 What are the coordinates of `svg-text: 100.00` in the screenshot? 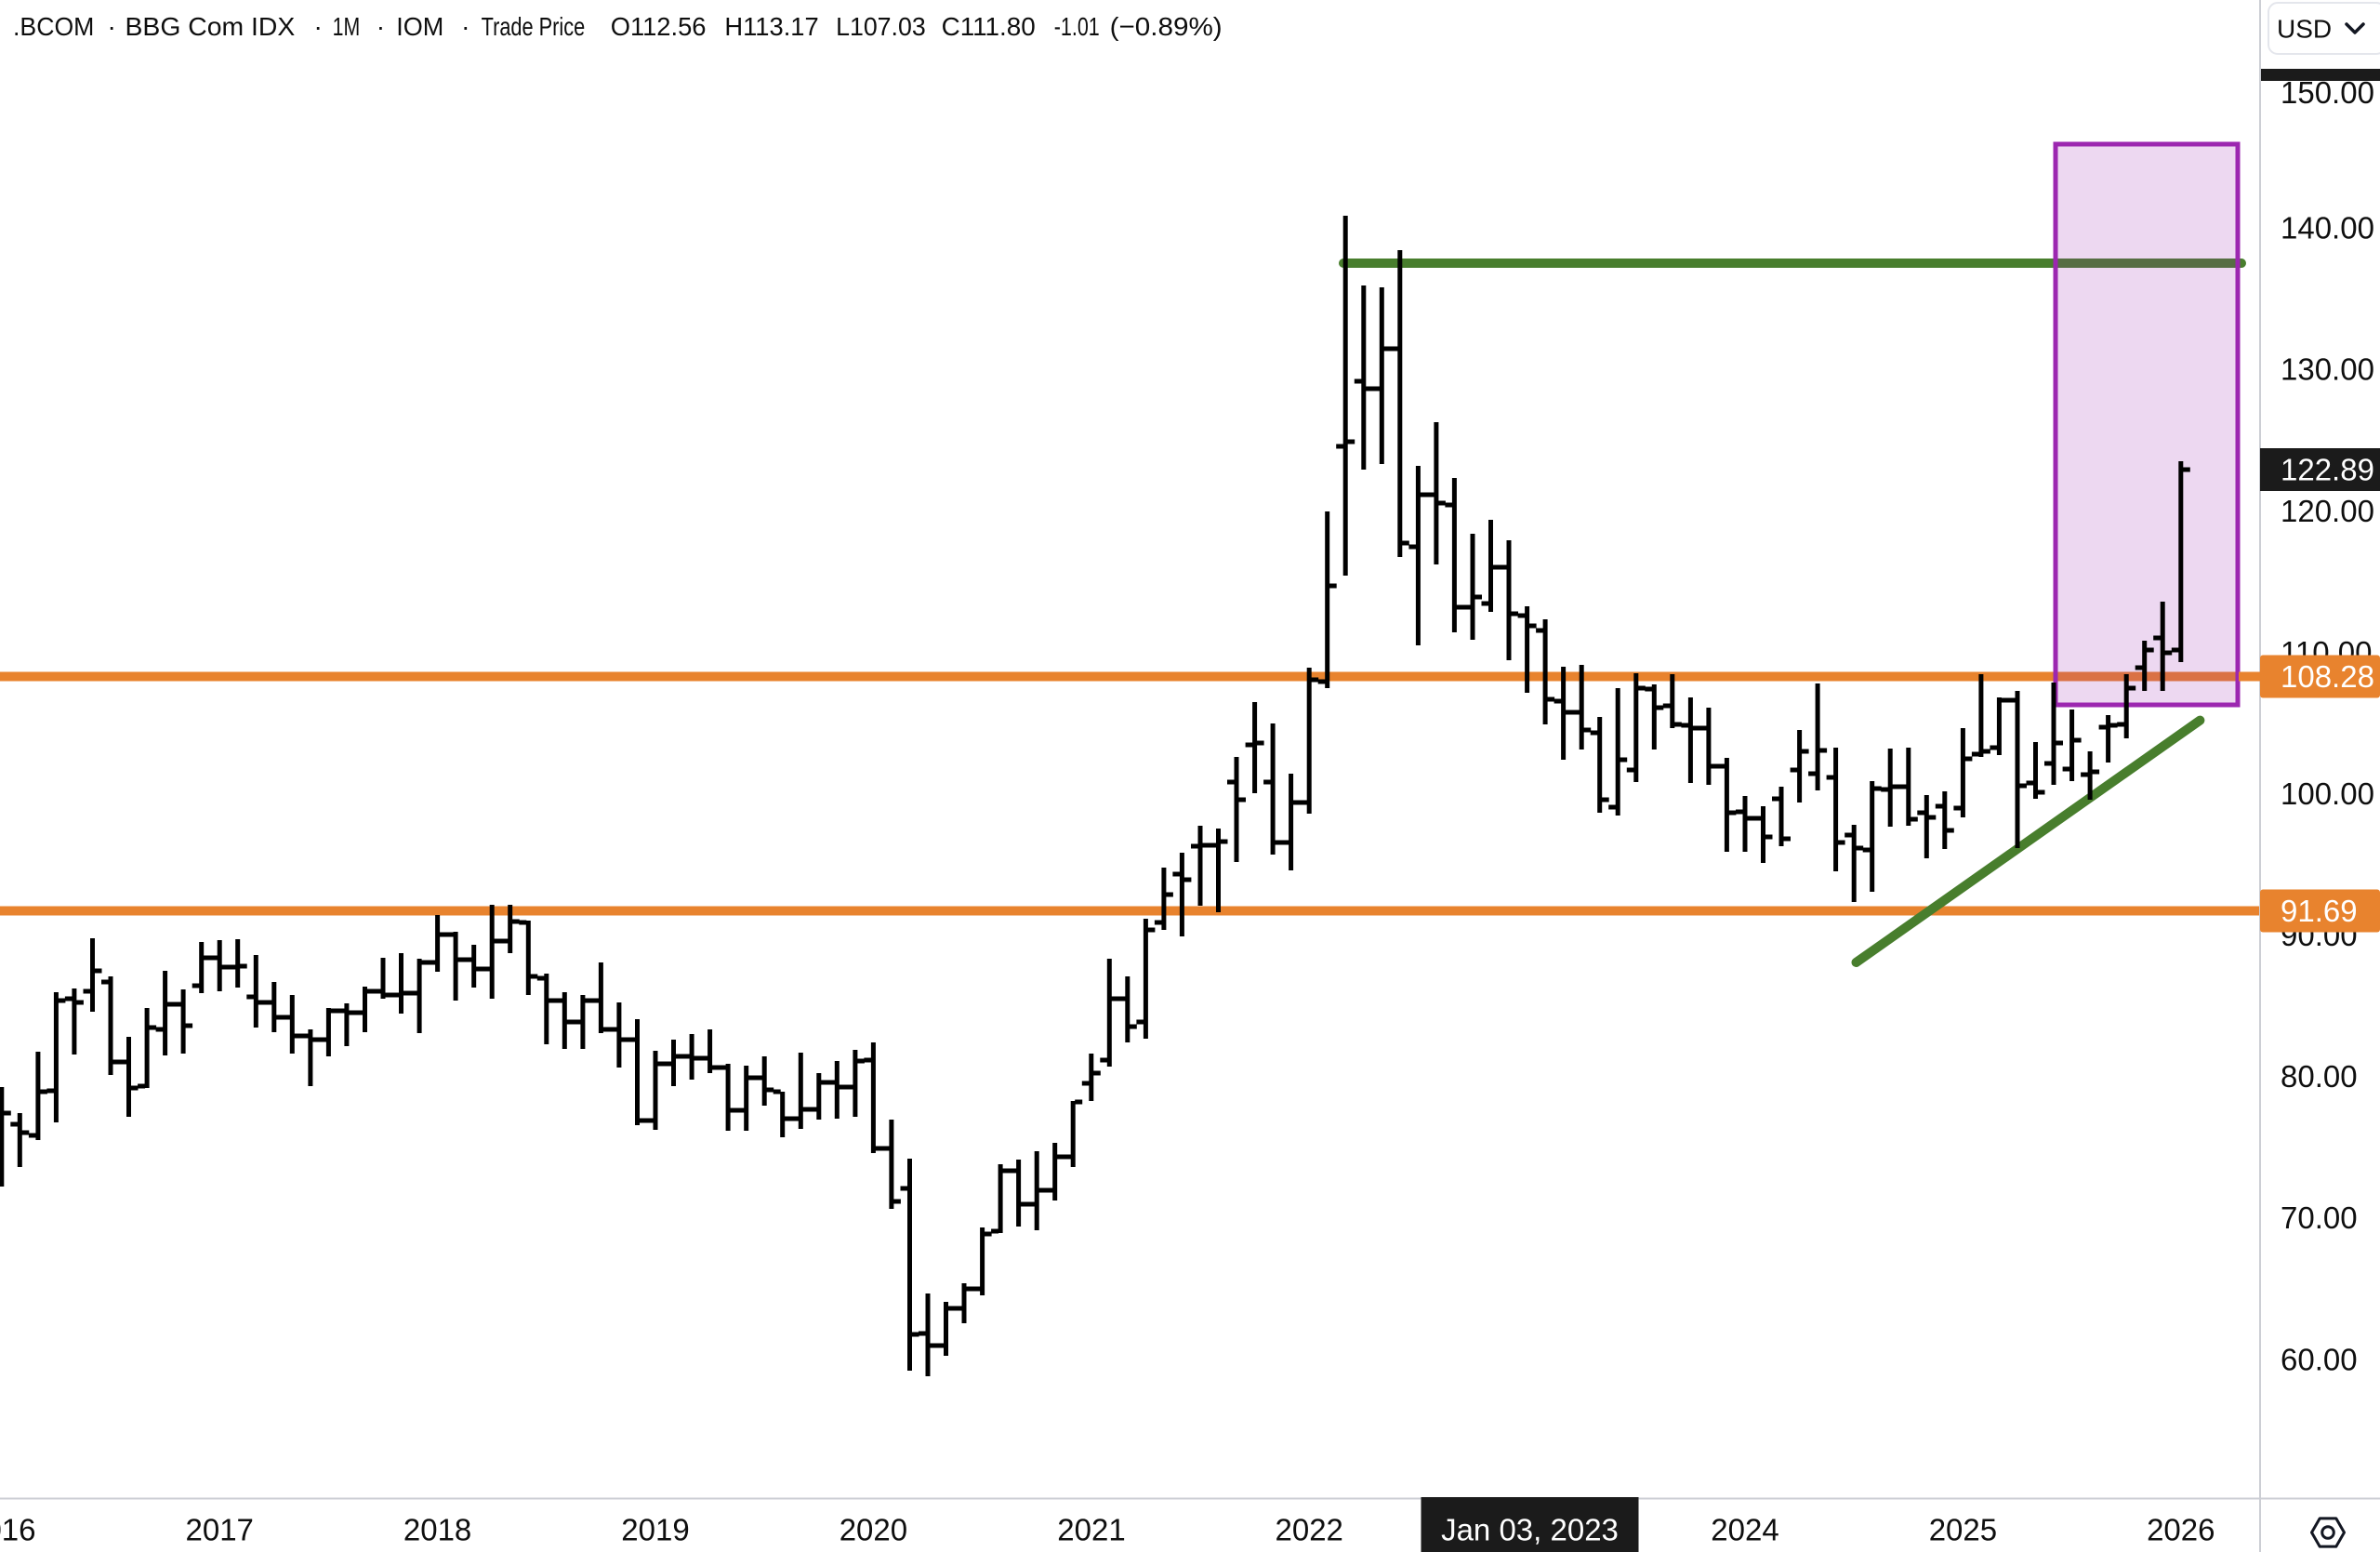 It's located at (2327, 793).